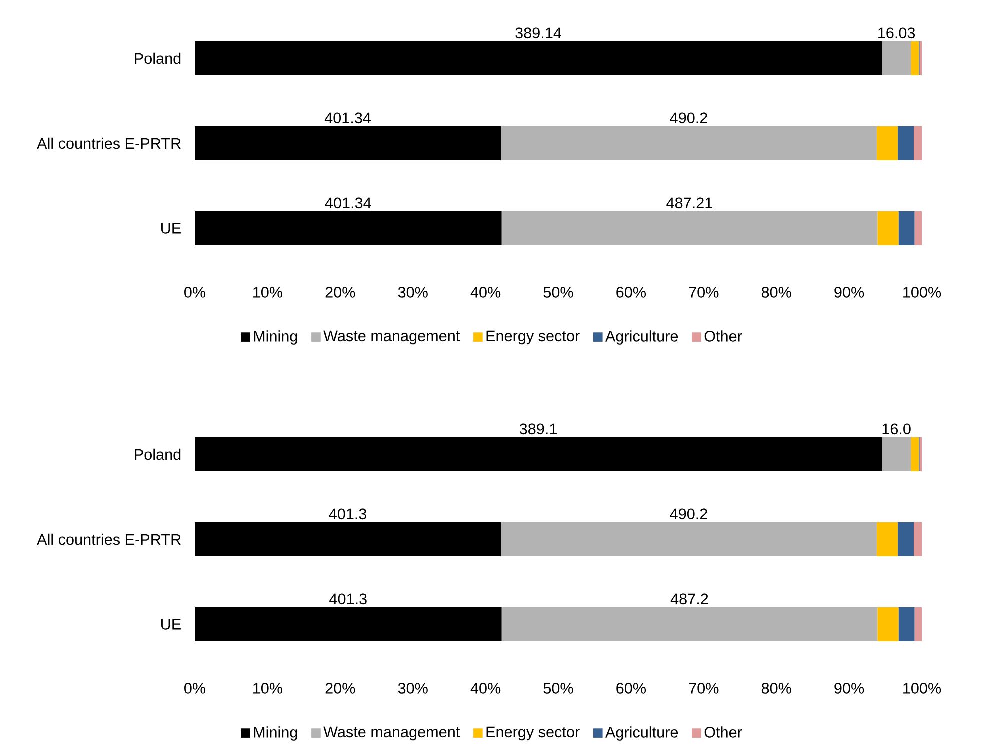 This screenshot has width=987, height=747. I want to click on annotation: 16.03, so click(897, 33).